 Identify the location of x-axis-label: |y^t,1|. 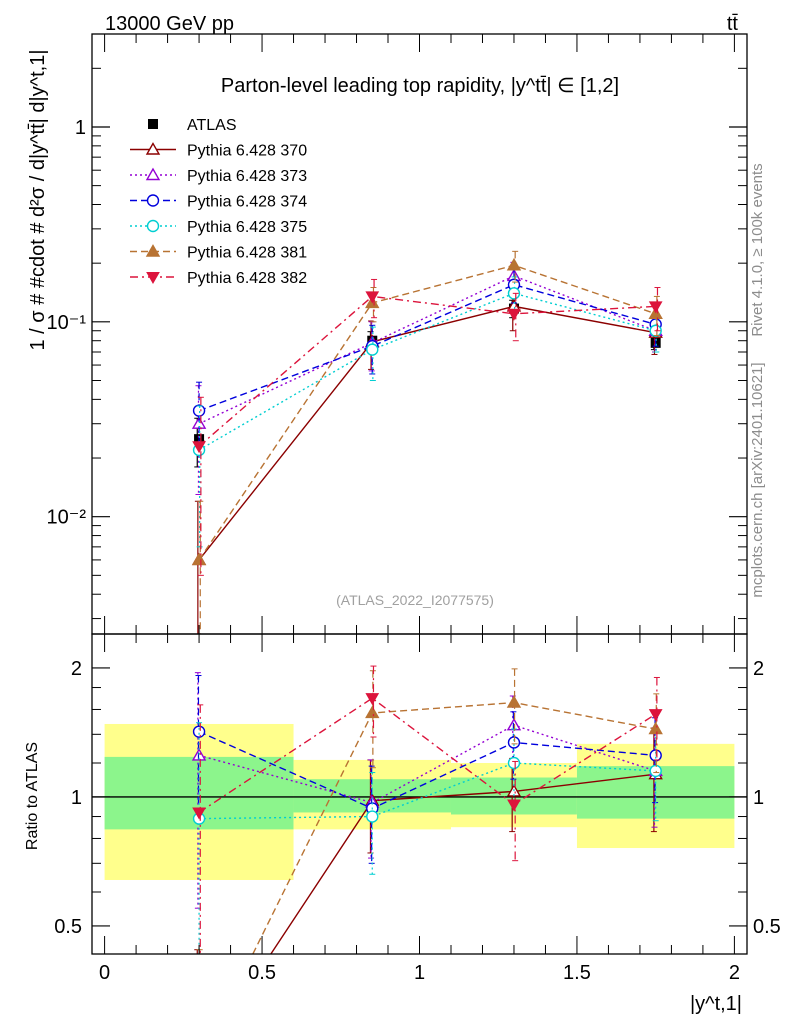
(716, 1004).